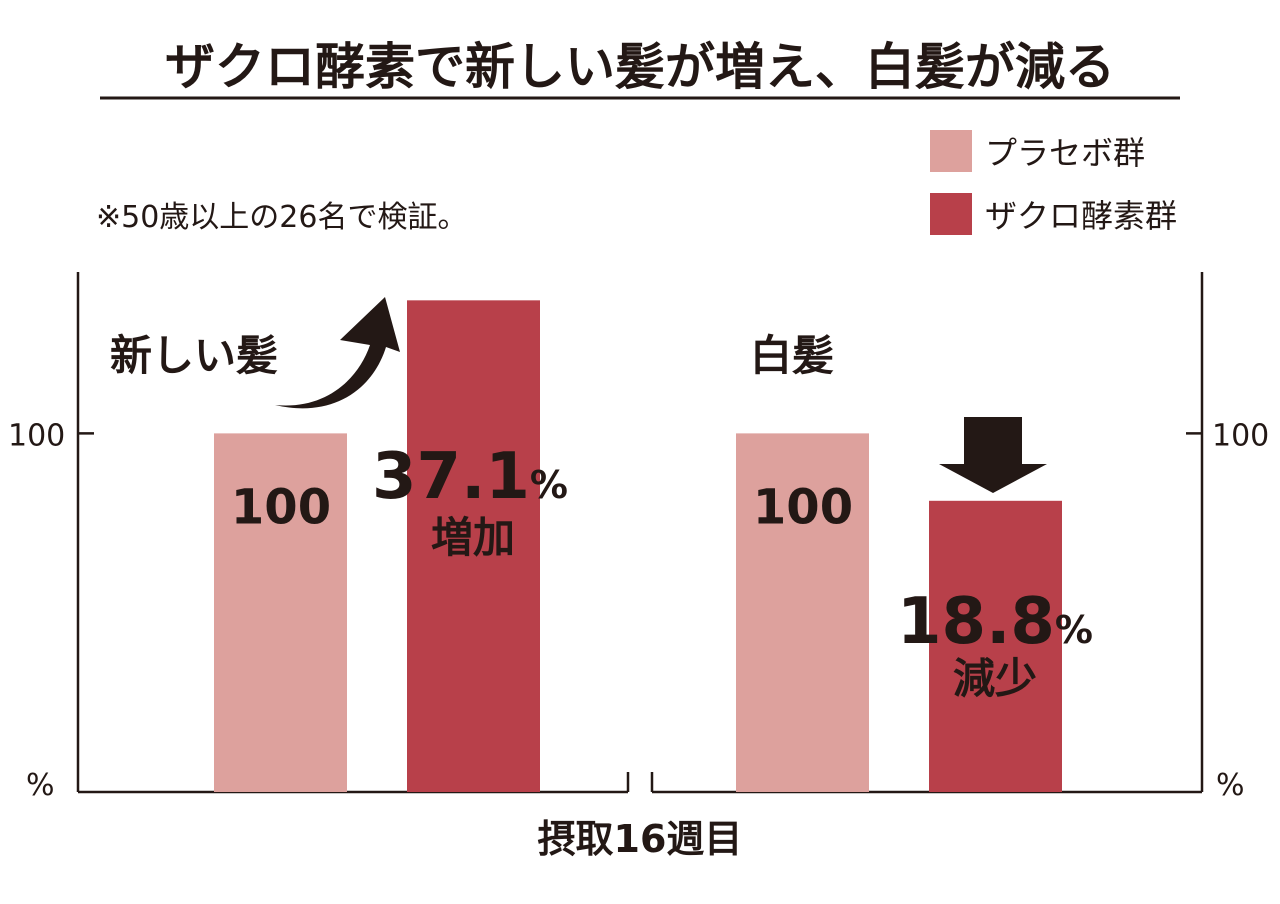  What do you see at coordinates (951, 151) in the screenshot?
I see `legend-swatch-placebo` at bounding box center [951, 151].